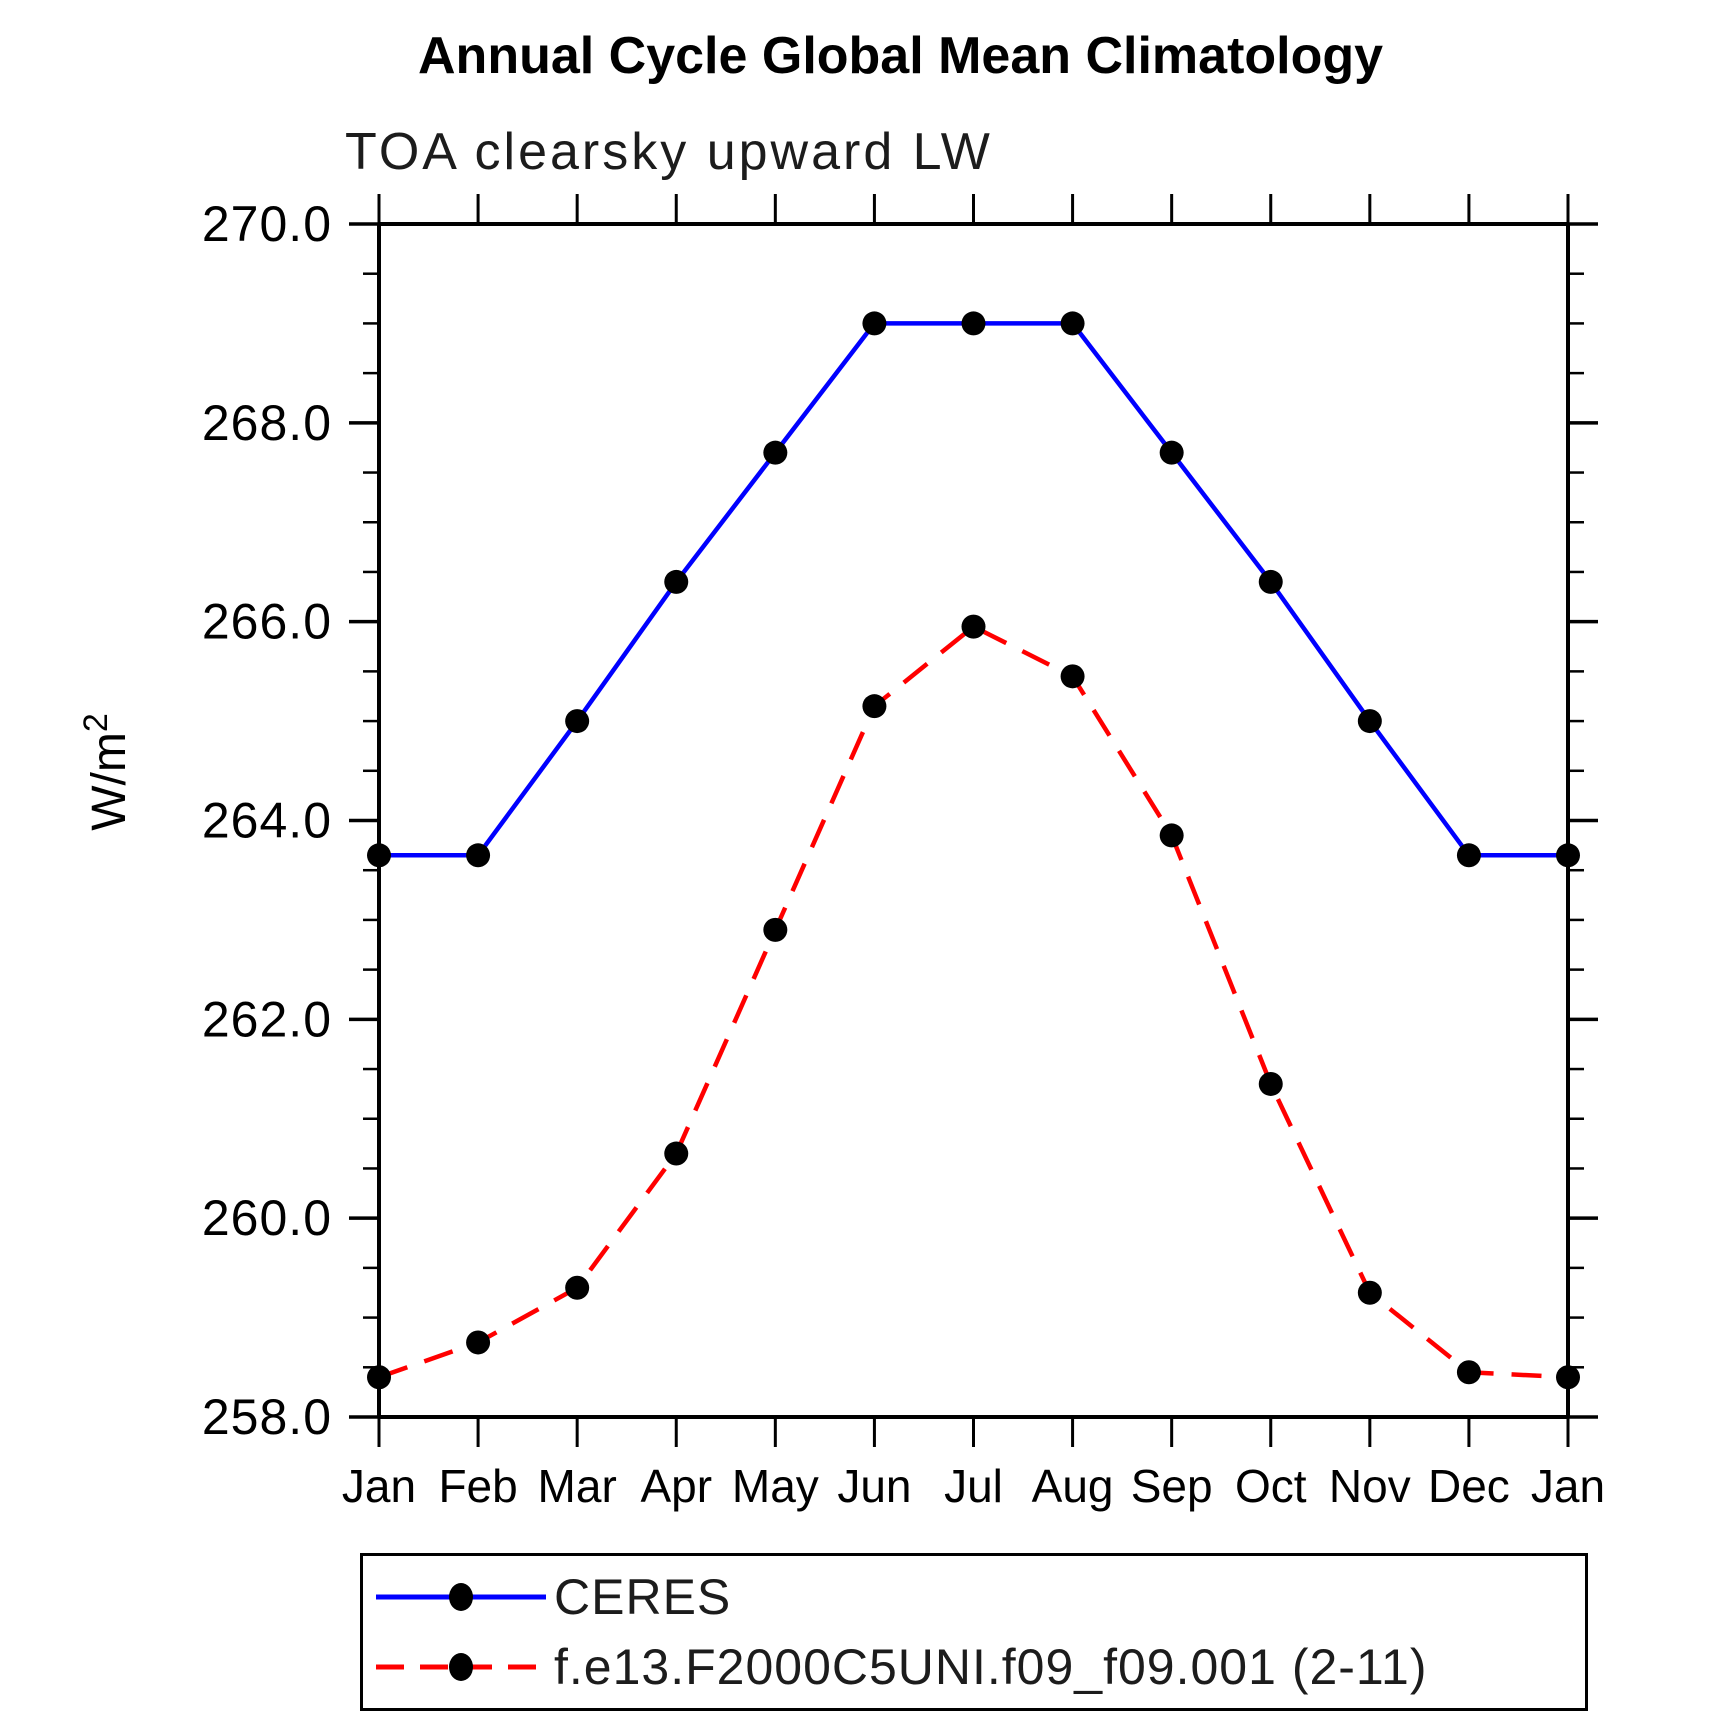  I want to click on y-tick-label: 264.0, so click(267, 821).